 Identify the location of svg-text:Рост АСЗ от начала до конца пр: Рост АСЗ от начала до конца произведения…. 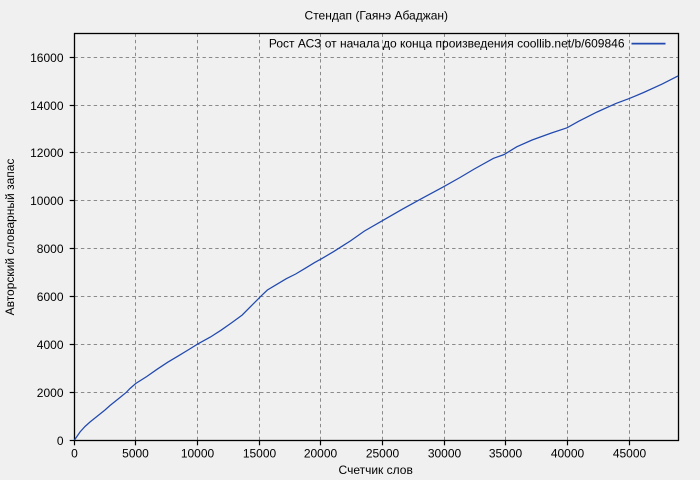
(447, 44).